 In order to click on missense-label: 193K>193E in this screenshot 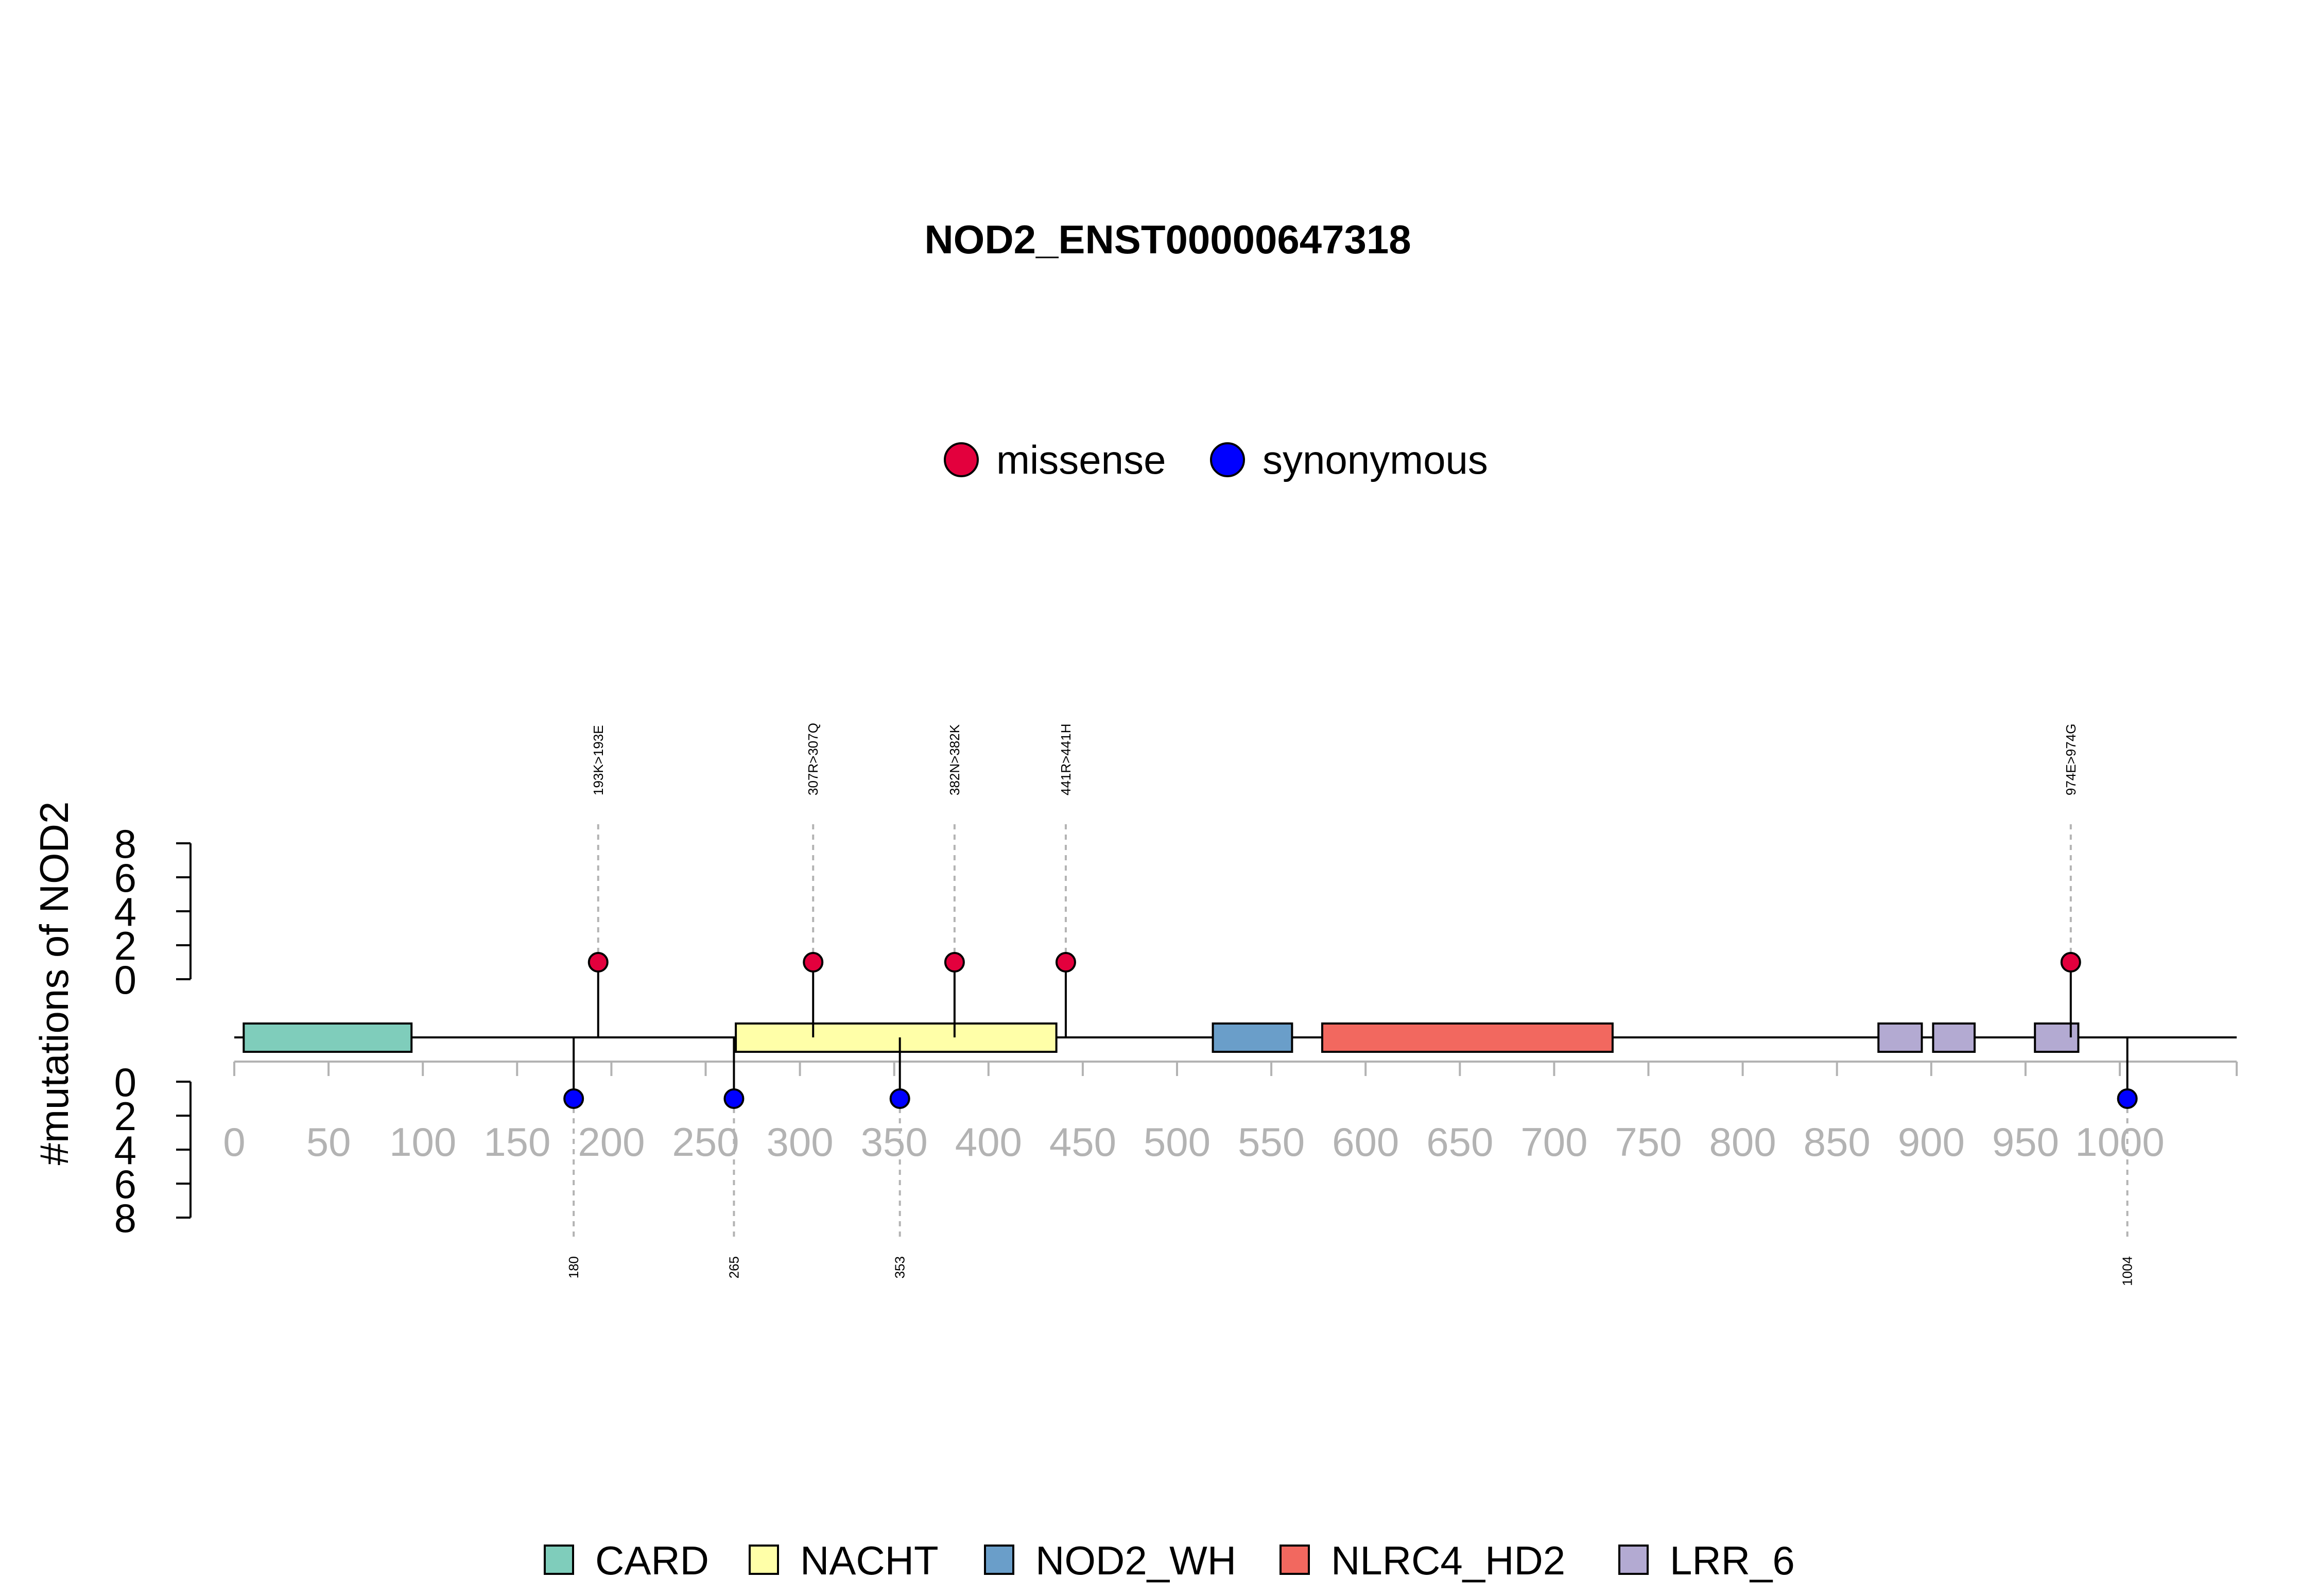, I will do `click(598, 760)`.